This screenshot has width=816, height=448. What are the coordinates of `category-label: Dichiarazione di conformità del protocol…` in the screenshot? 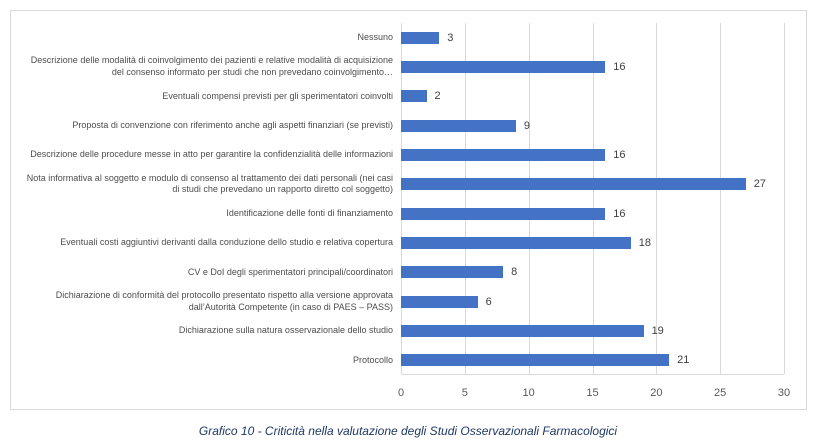 It's located at (224, 301).